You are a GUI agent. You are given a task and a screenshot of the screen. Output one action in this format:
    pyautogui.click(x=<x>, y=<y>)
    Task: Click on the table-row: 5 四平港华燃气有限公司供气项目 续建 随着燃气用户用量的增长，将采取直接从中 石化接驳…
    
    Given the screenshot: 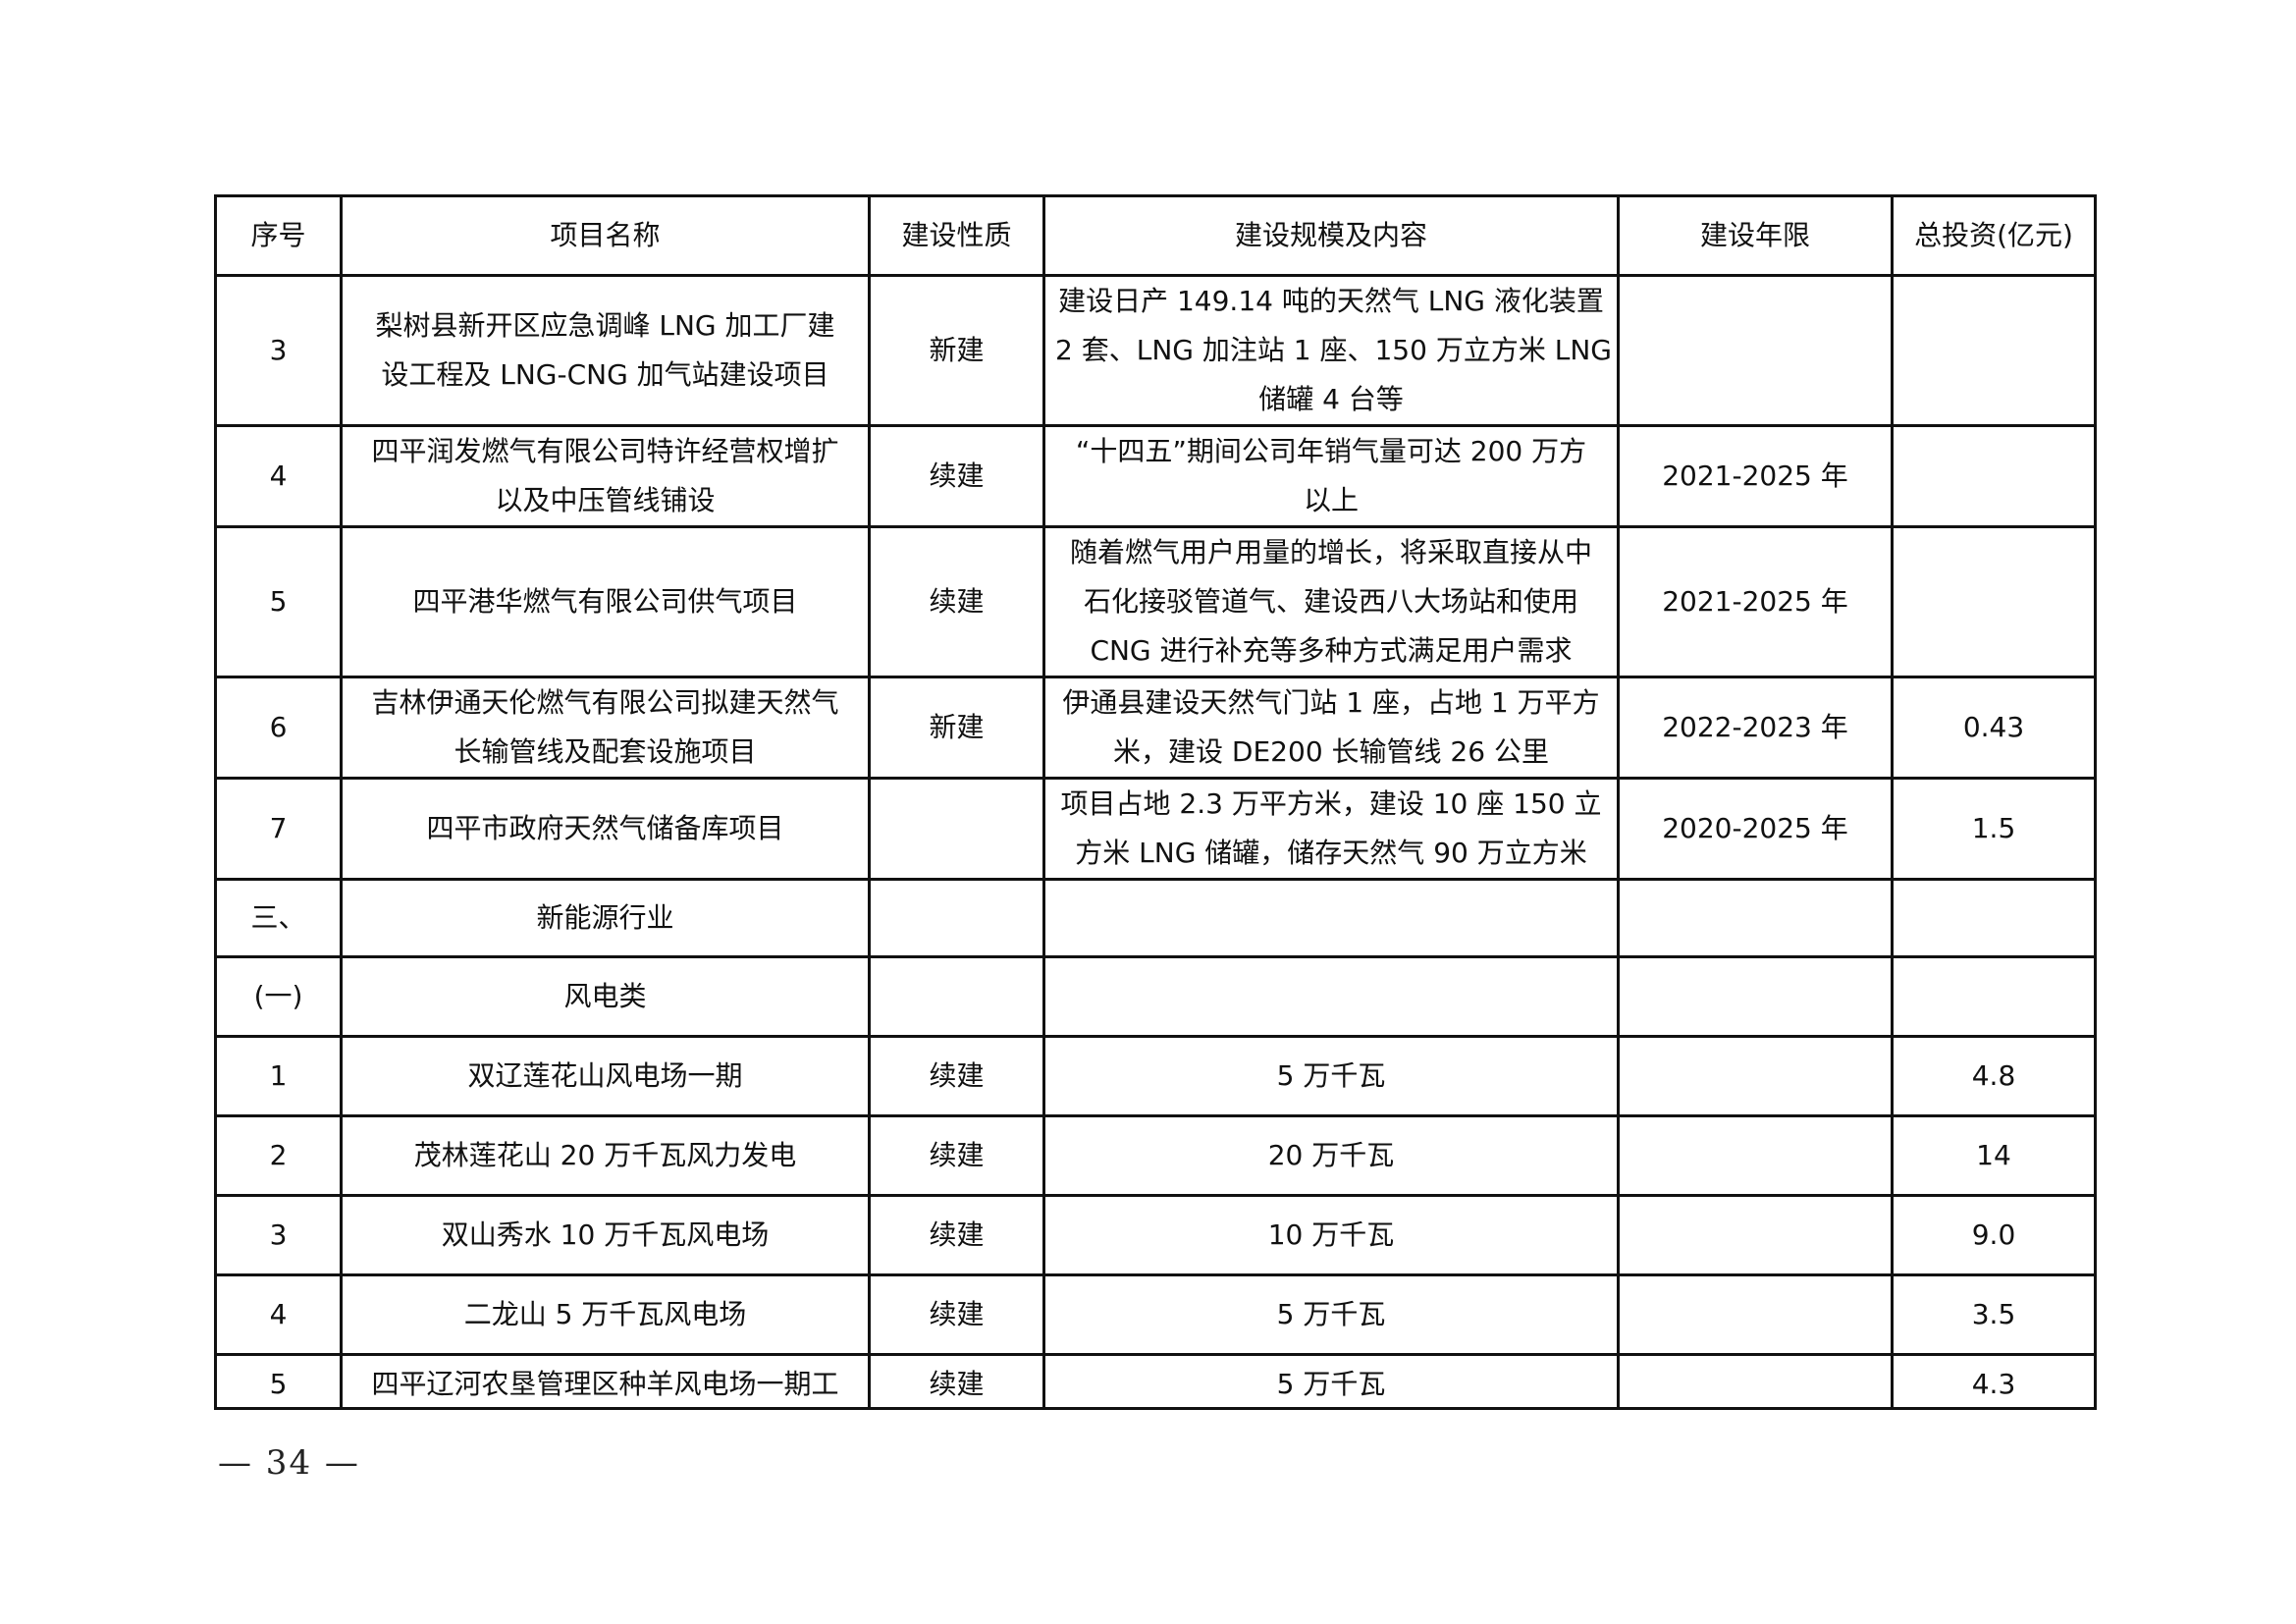 What is the action you would take?
    pyautogui.click(x=1155, y=601)
    